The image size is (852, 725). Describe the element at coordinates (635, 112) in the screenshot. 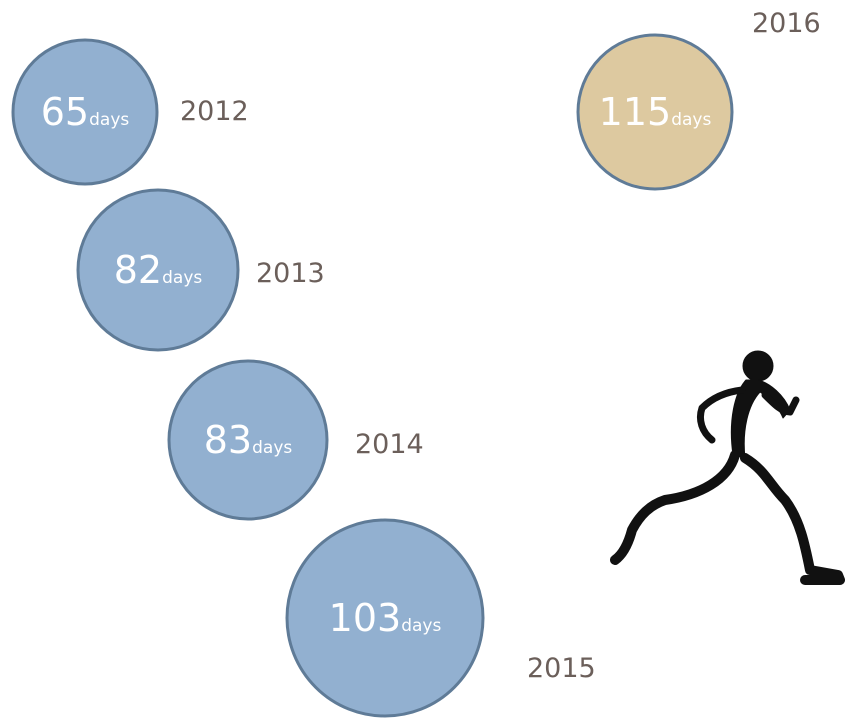

I see `bubble-value: 115` at that location.